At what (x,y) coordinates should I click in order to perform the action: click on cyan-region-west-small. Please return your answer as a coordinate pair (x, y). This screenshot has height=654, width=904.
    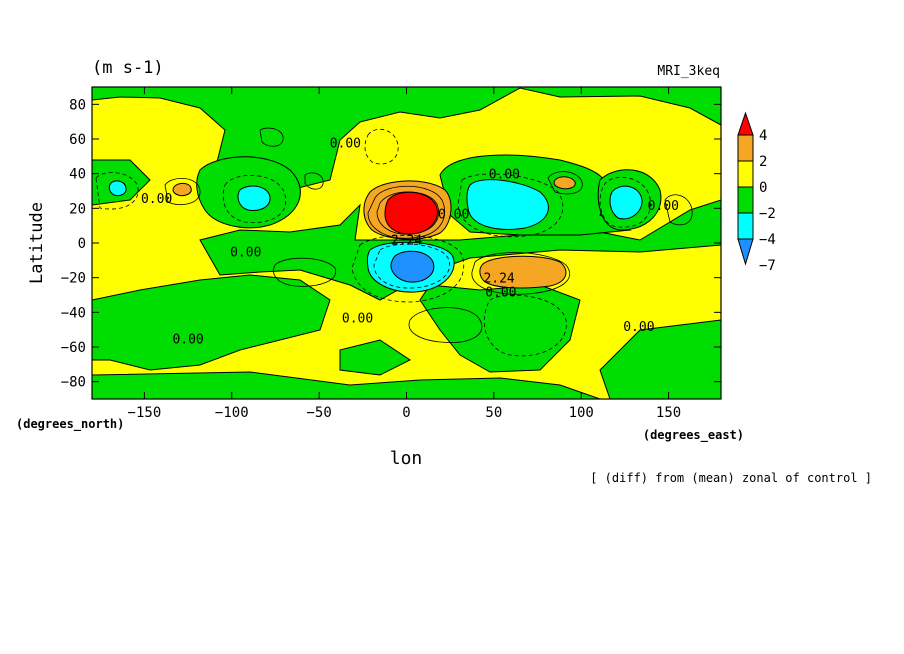
    Looking at the image, I should click on (254, 198).